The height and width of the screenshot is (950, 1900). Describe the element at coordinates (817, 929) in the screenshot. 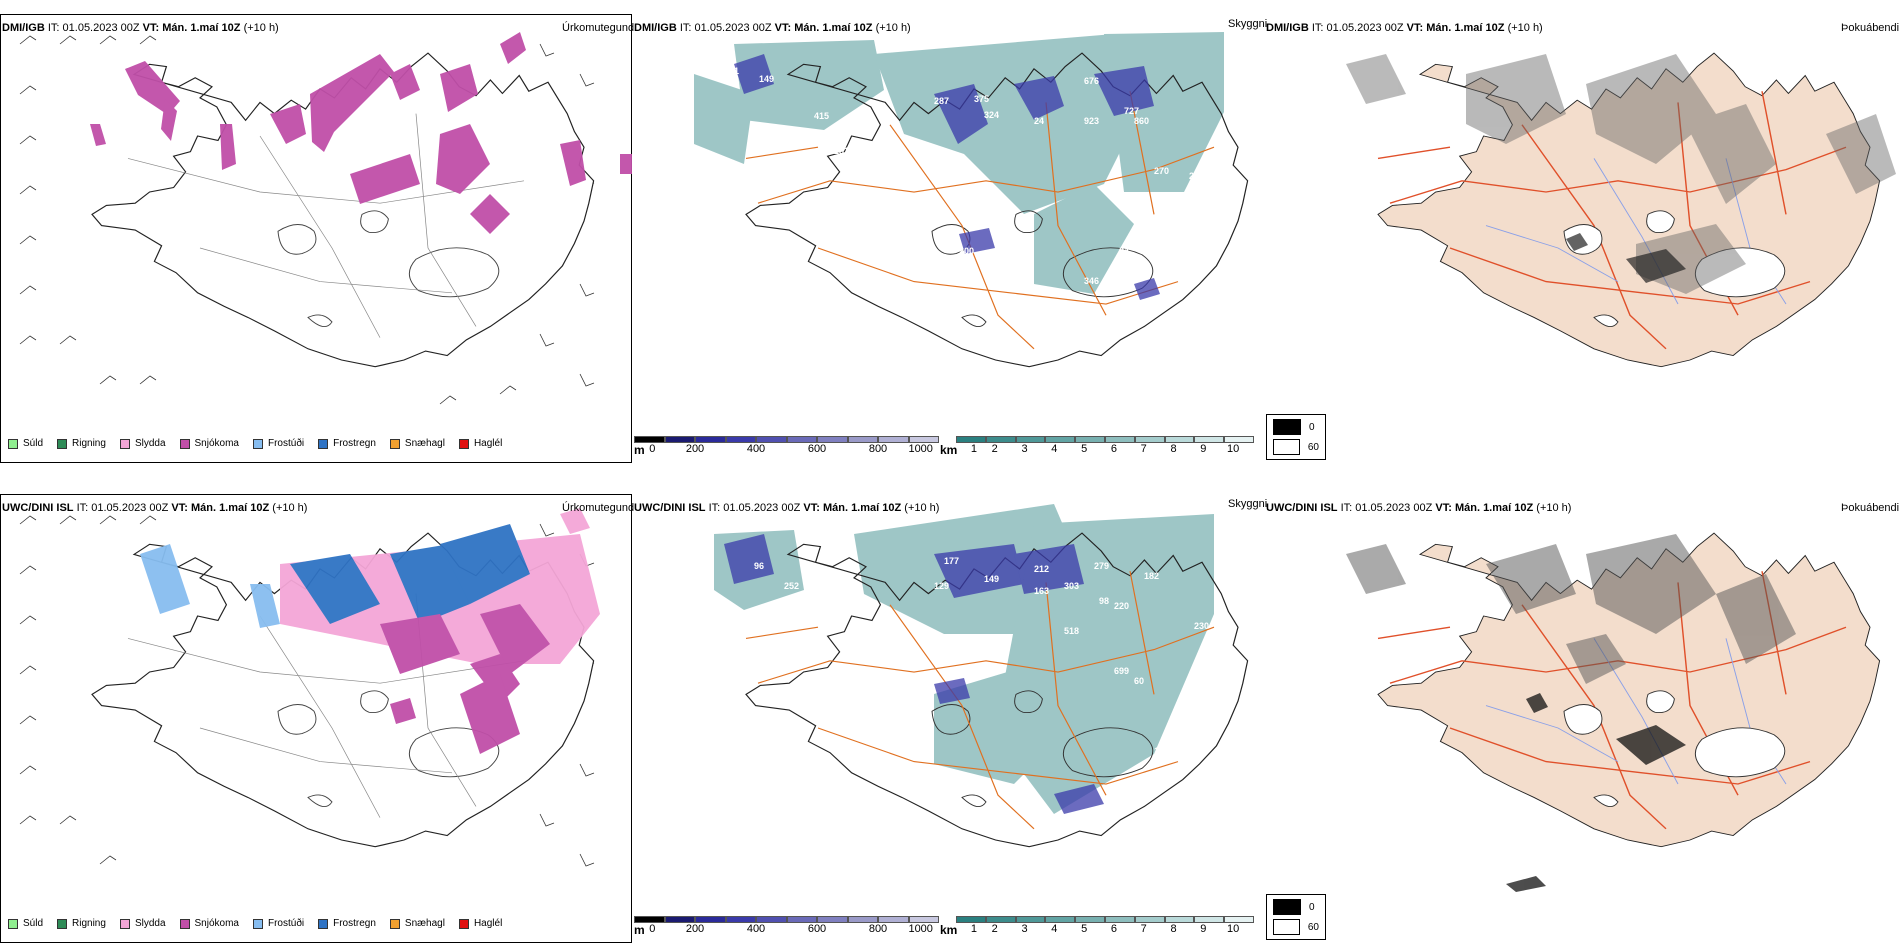

I see `colorbar-tick: 600` at that location.